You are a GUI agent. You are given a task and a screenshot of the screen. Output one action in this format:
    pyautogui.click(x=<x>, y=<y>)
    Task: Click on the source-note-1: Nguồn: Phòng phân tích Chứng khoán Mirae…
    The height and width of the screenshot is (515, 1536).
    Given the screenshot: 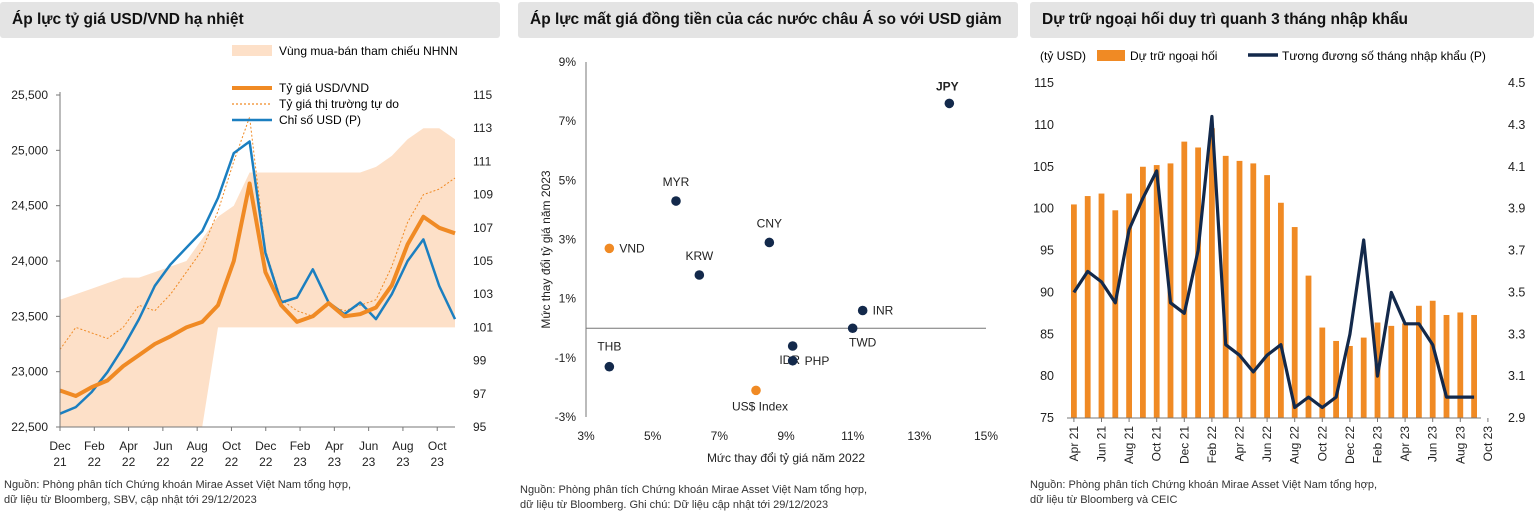 What is the action you would take?
    pyautogui.click(x=177, y=493)
    